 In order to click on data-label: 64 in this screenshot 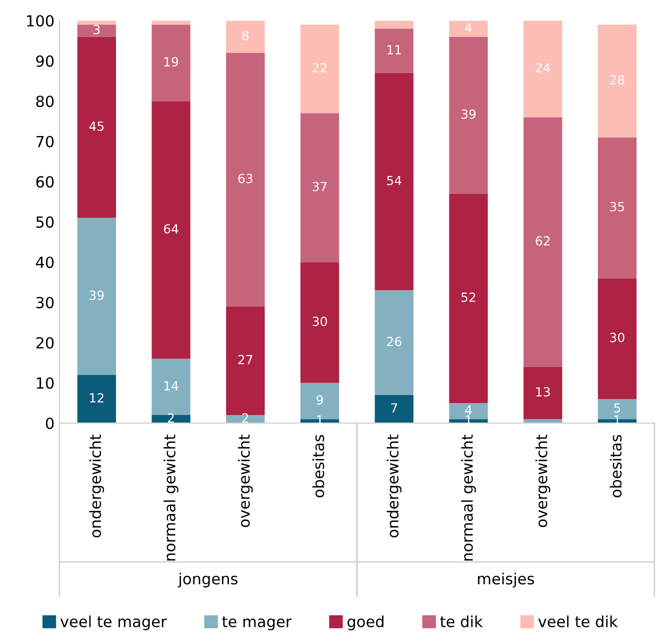, I will do `click(171, 229)`.